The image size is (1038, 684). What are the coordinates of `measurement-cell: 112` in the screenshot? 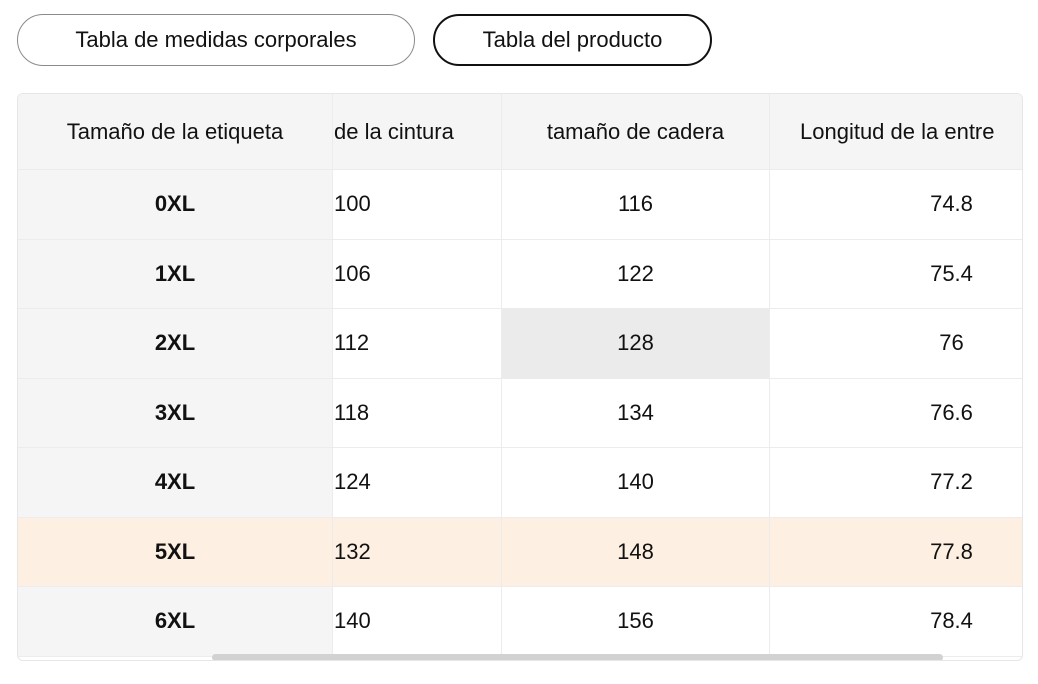 It's located at (417, 344).